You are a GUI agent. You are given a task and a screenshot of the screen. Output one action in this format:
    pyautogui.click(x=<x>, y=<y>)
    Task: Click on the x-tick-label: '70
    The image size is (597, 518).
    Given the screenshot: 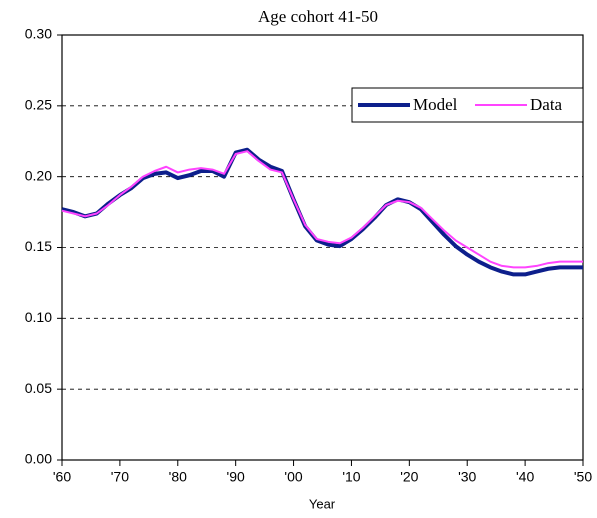 What is the action you would take?
    pyautogui.click(x=120, y=477)
    